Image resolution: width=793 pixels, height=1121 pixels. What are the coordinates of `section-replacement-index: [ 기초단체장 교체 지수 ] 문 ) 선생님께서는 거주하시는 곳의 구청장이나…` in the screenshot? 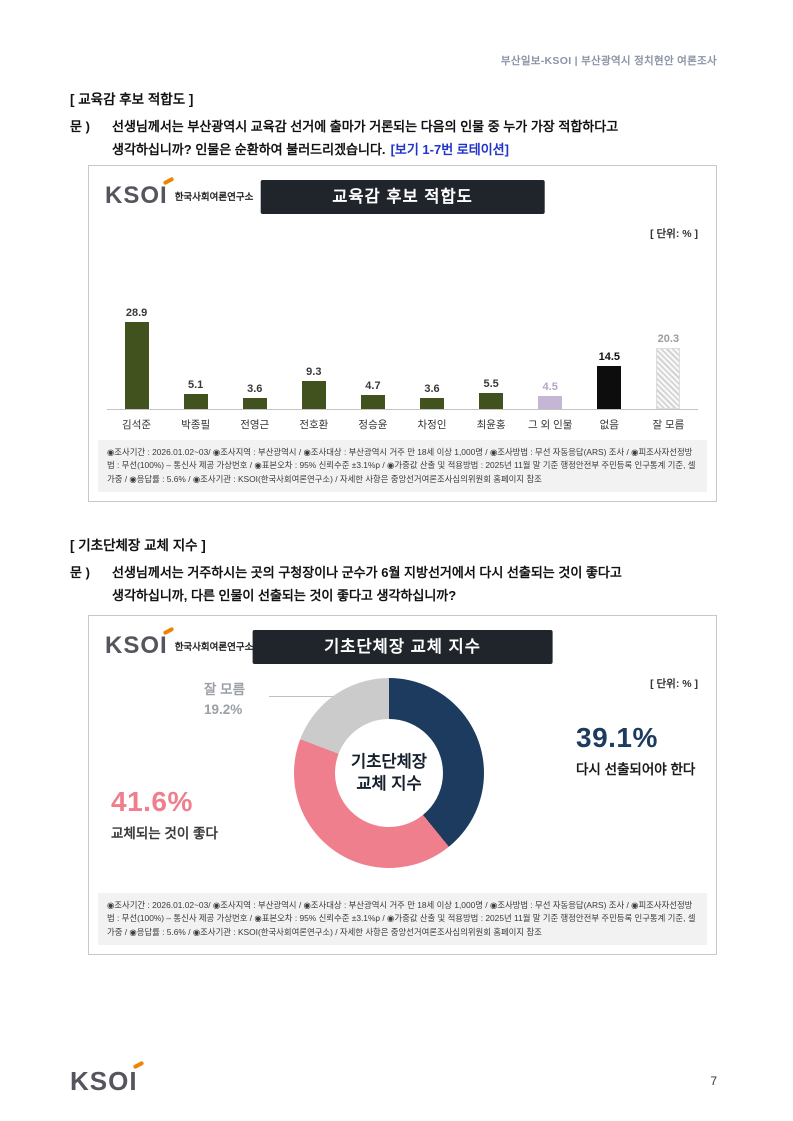 It's located at (396, 571).